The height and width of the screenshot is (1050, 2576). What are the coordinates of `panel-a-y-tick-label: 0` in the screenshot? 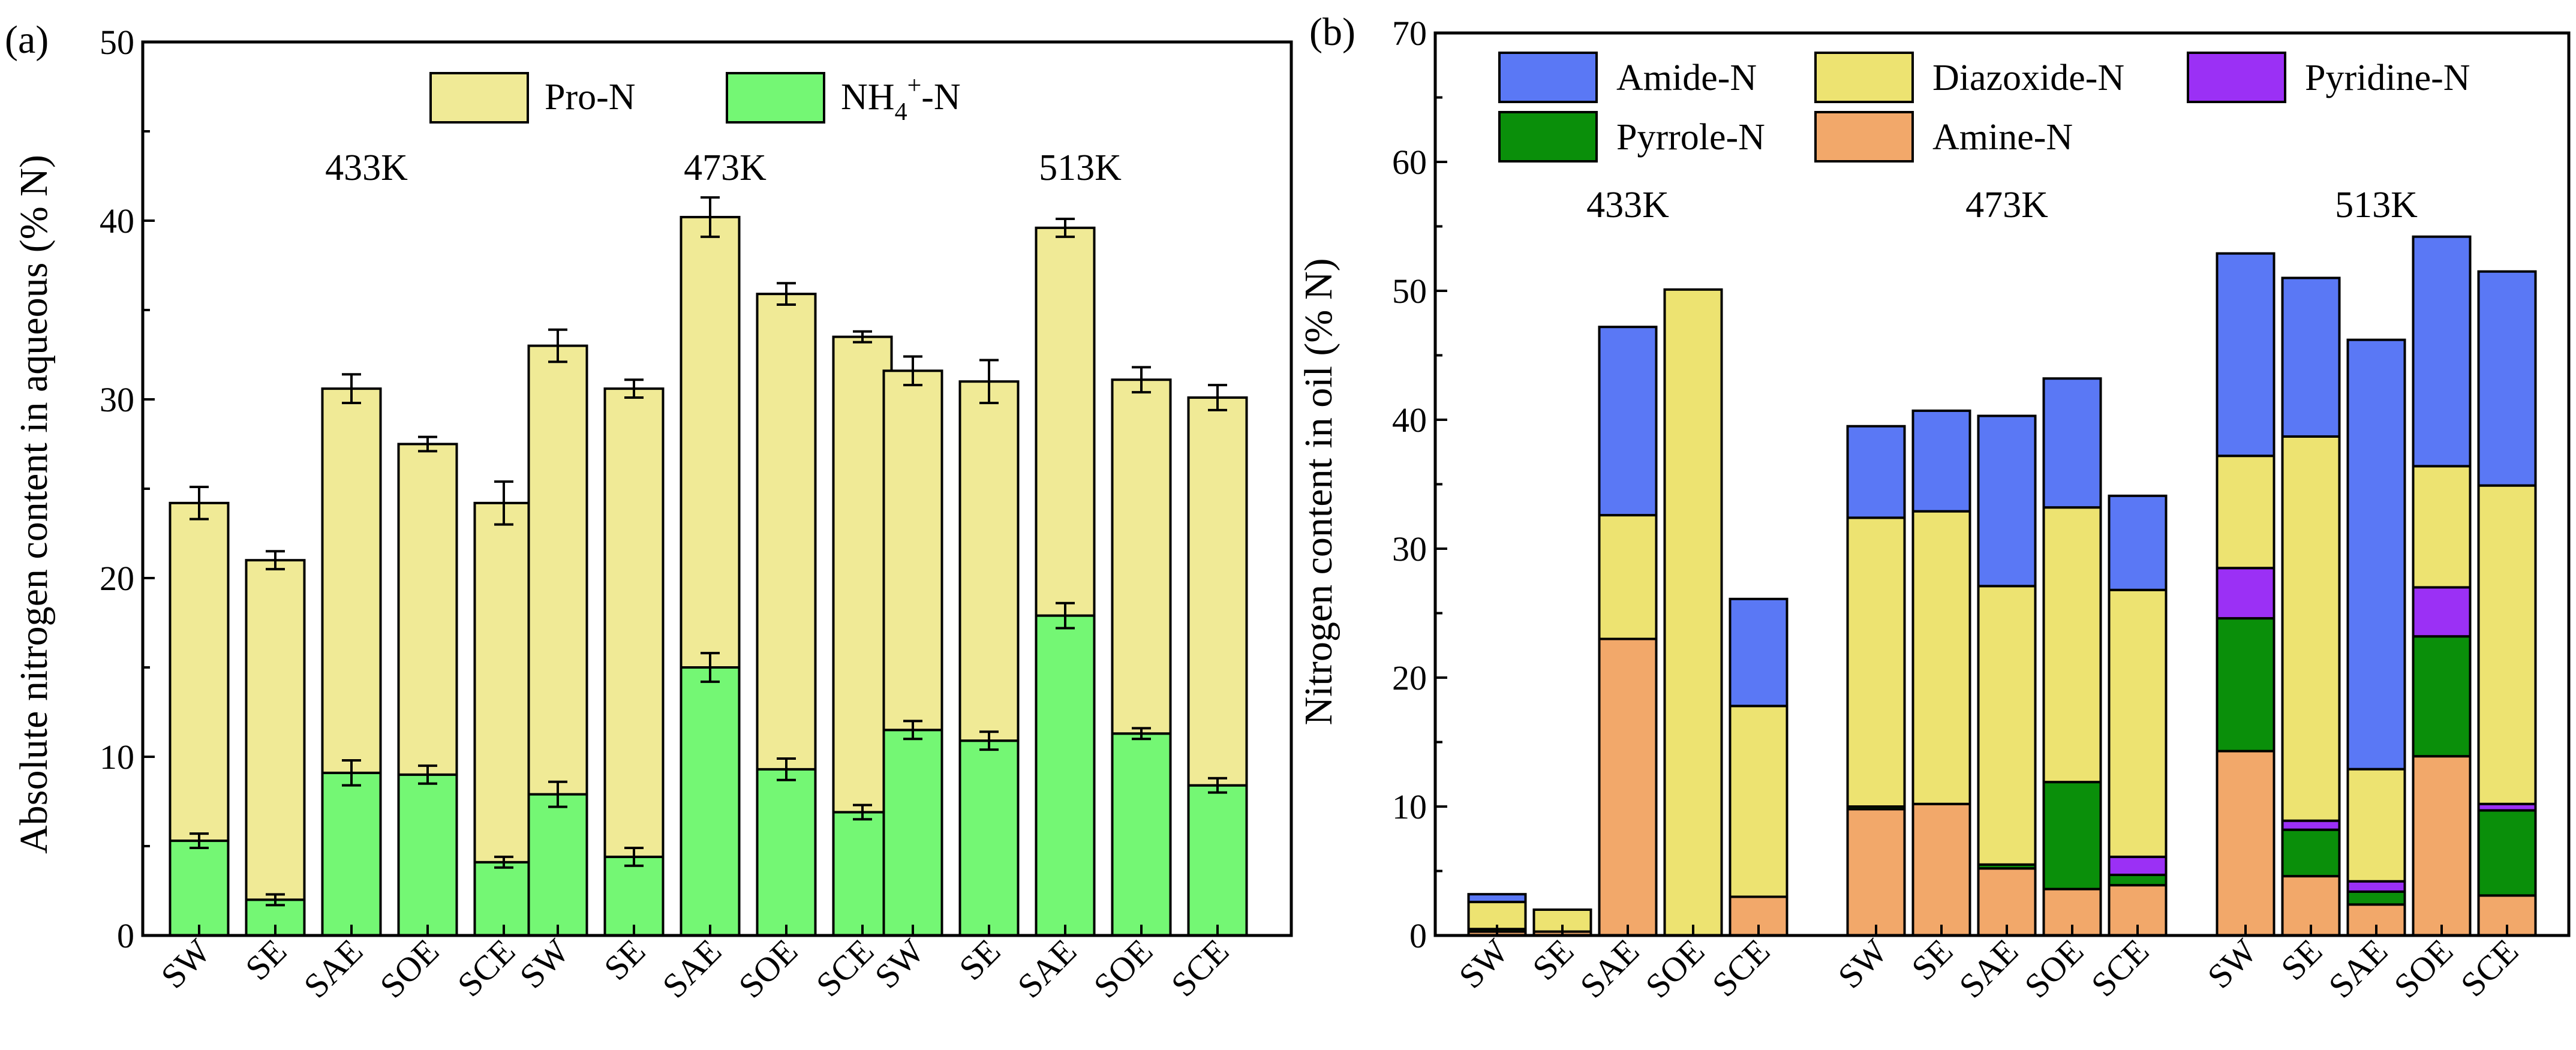 It's located at (126, 935).